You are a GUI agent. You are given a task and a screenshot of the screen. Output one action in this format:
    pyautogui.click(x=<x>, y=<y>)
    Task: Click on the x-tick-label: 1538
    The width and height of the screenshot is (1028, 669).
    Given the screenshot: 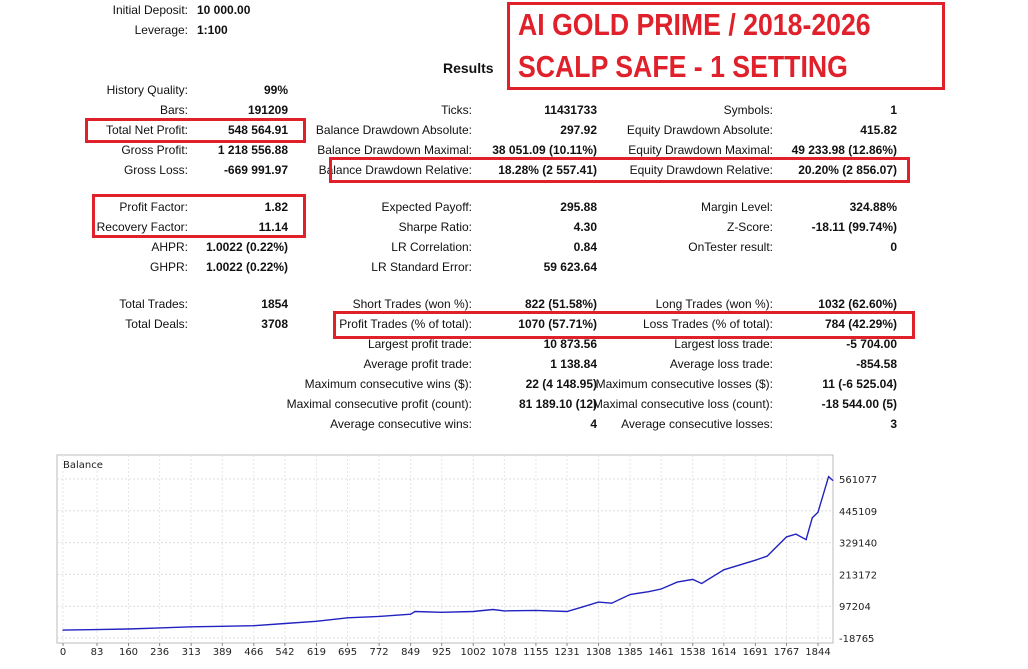 What is the action you would take?
    pyautogui.click(x=692, y=652)
    